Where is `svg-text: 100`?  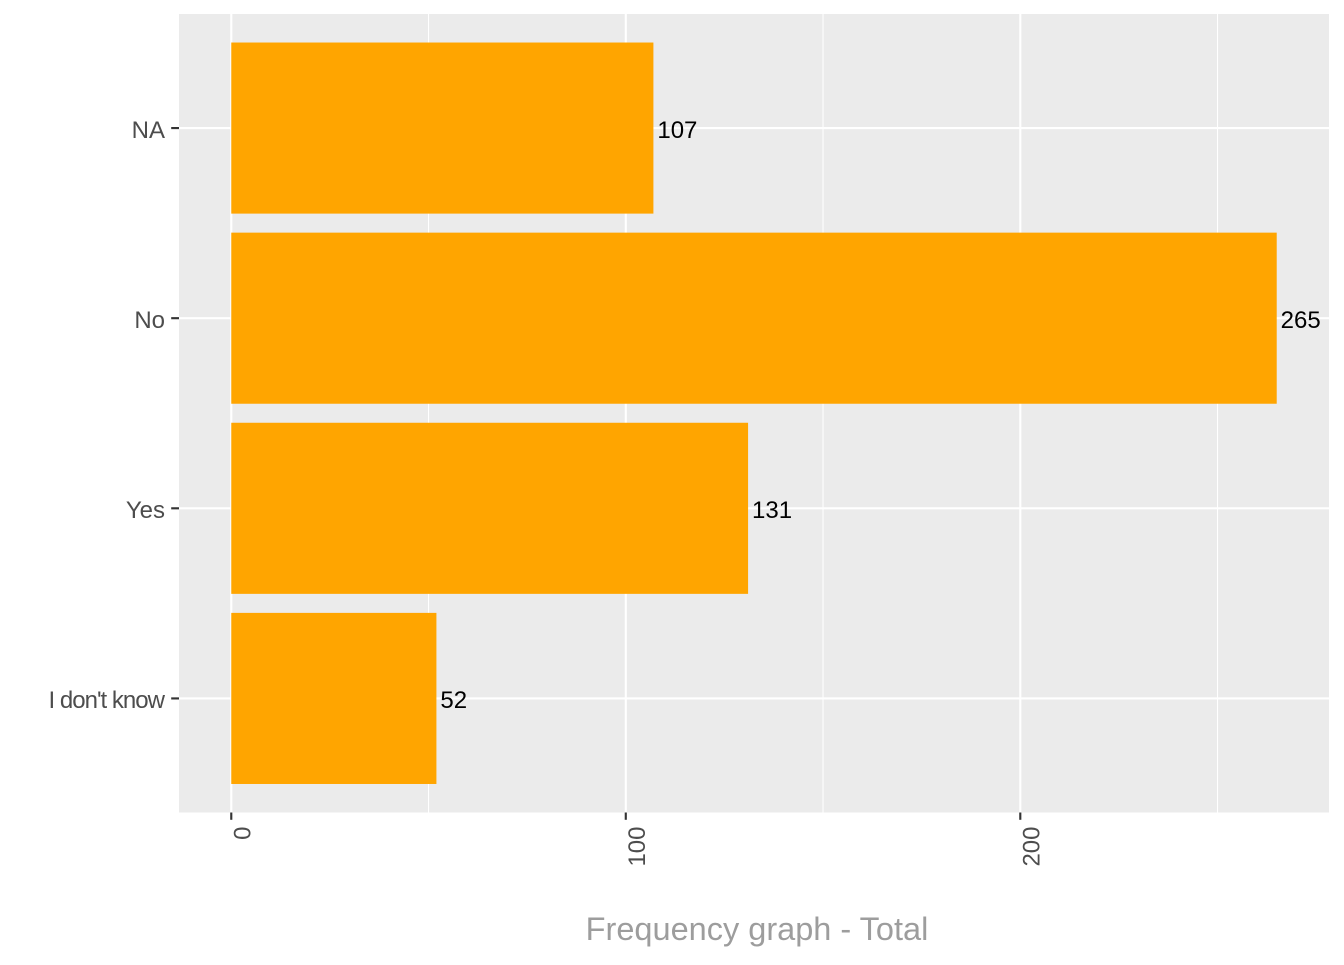
svg-text: 100 is located at coordinates (637, 847).